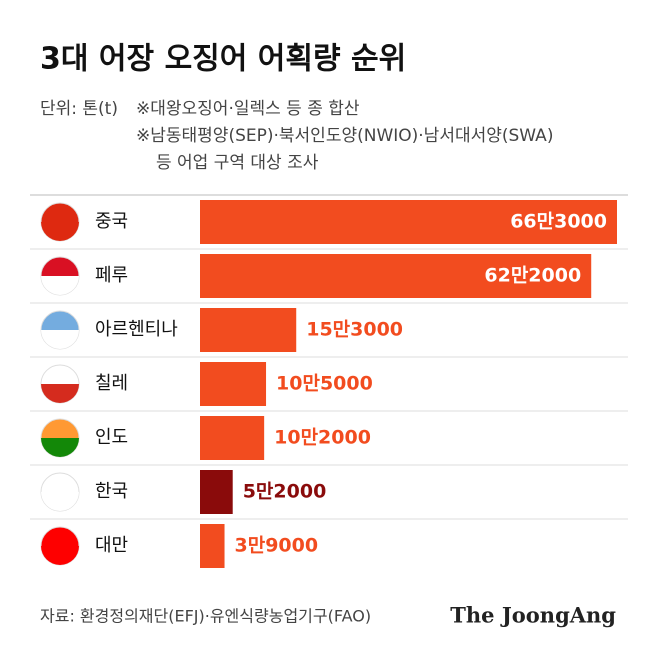 Image resolution: width=658 pixels, height=656 pixels. What do you see at coordinates (205, 616) in the screenshot?
I see `source: 자료: 환경정의재단(EFJ)·유엔식량농업기구(FAO)` at bounding box center [205, 616].